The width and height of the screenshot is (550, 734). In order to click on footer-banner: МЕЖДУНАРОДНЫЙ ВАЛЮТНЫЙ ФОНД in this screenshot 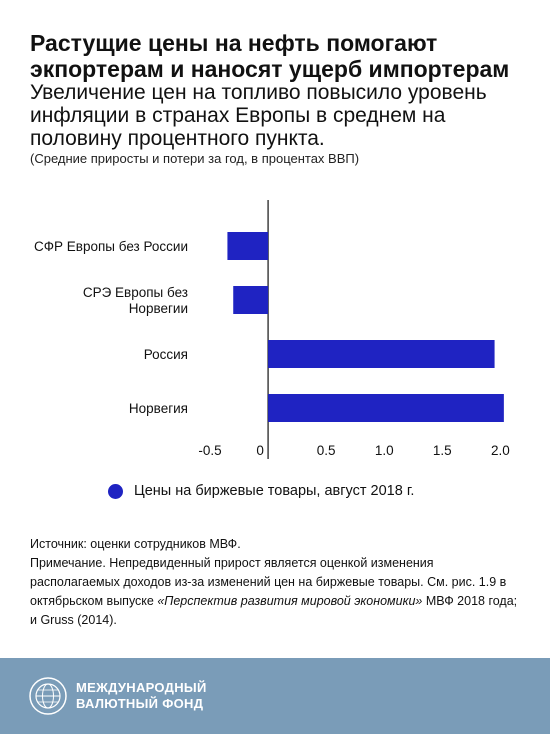, I will do `click(275, 696)`.